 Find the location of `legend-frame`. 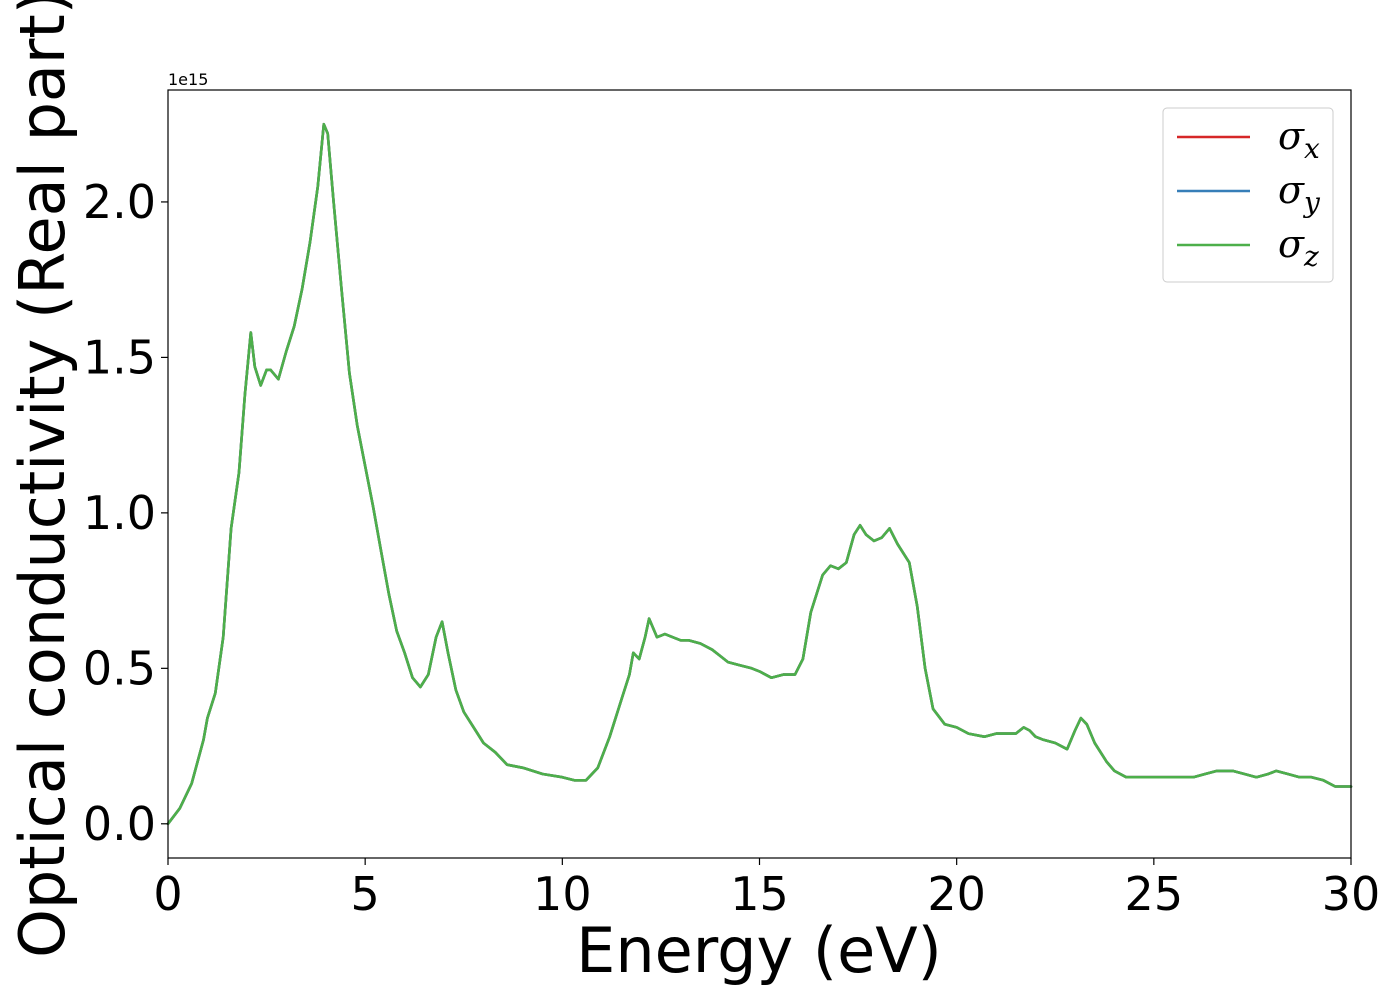

legend-frame is located at coordinates (1248, 195).